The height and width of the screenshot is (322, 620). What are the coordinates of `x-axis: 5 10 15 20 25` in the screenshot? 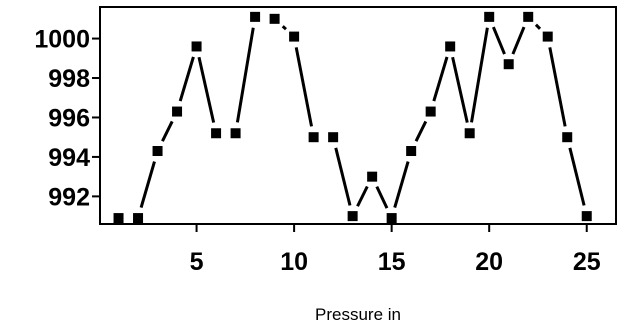 It's located at (395, 250).